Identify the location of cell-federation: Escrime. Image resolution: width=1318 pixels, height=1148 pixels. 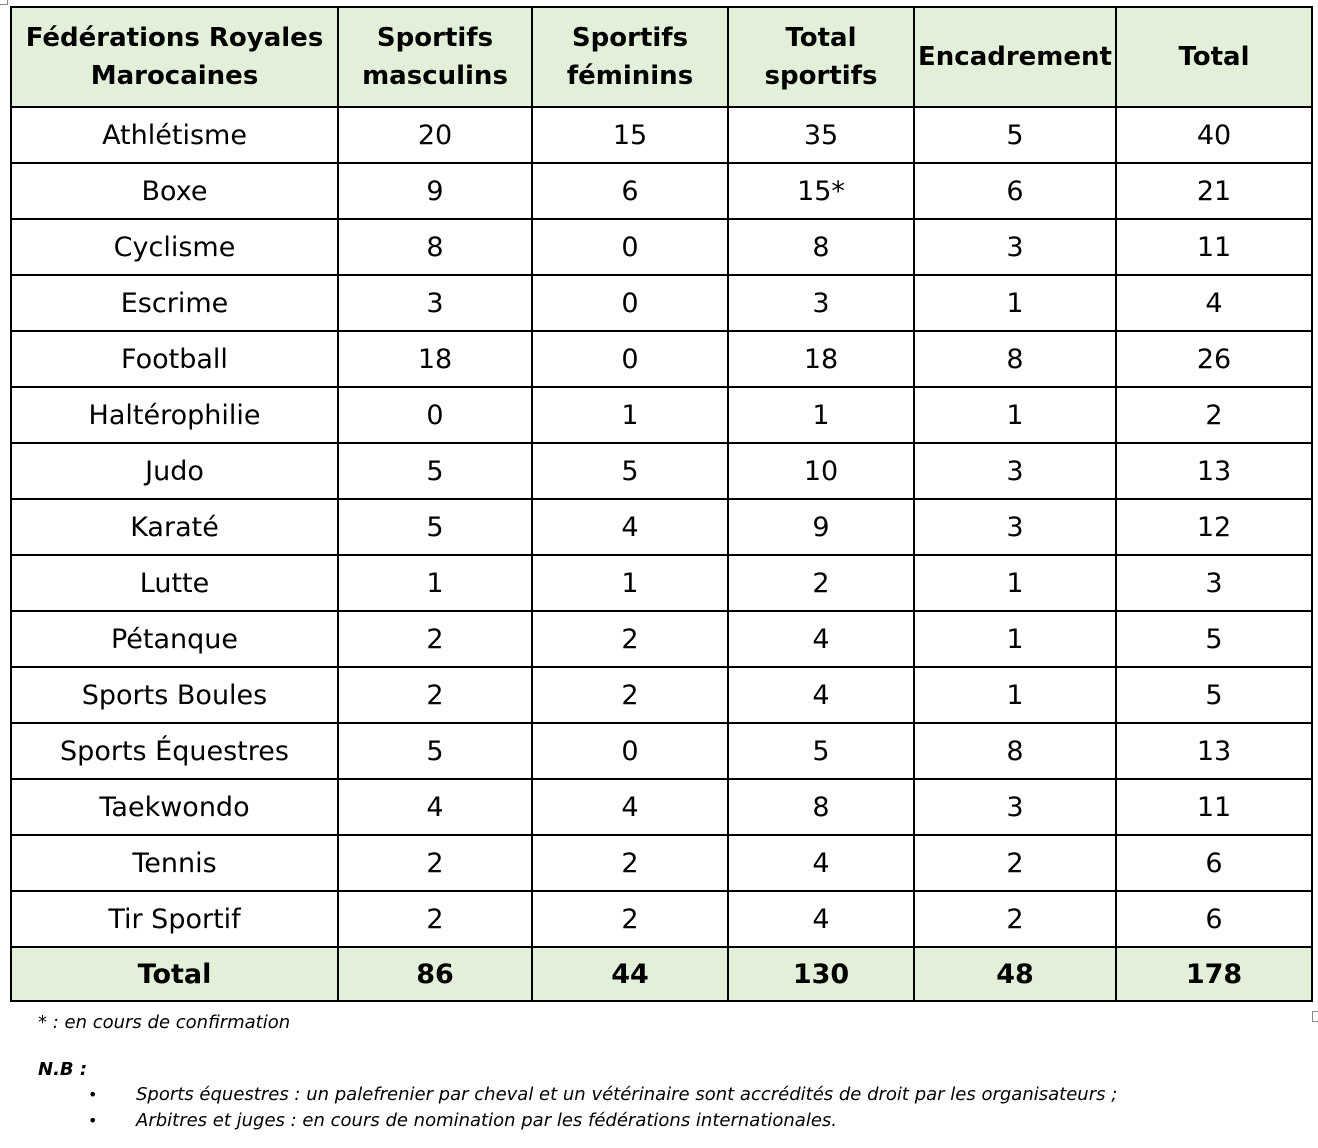
(174, 303).